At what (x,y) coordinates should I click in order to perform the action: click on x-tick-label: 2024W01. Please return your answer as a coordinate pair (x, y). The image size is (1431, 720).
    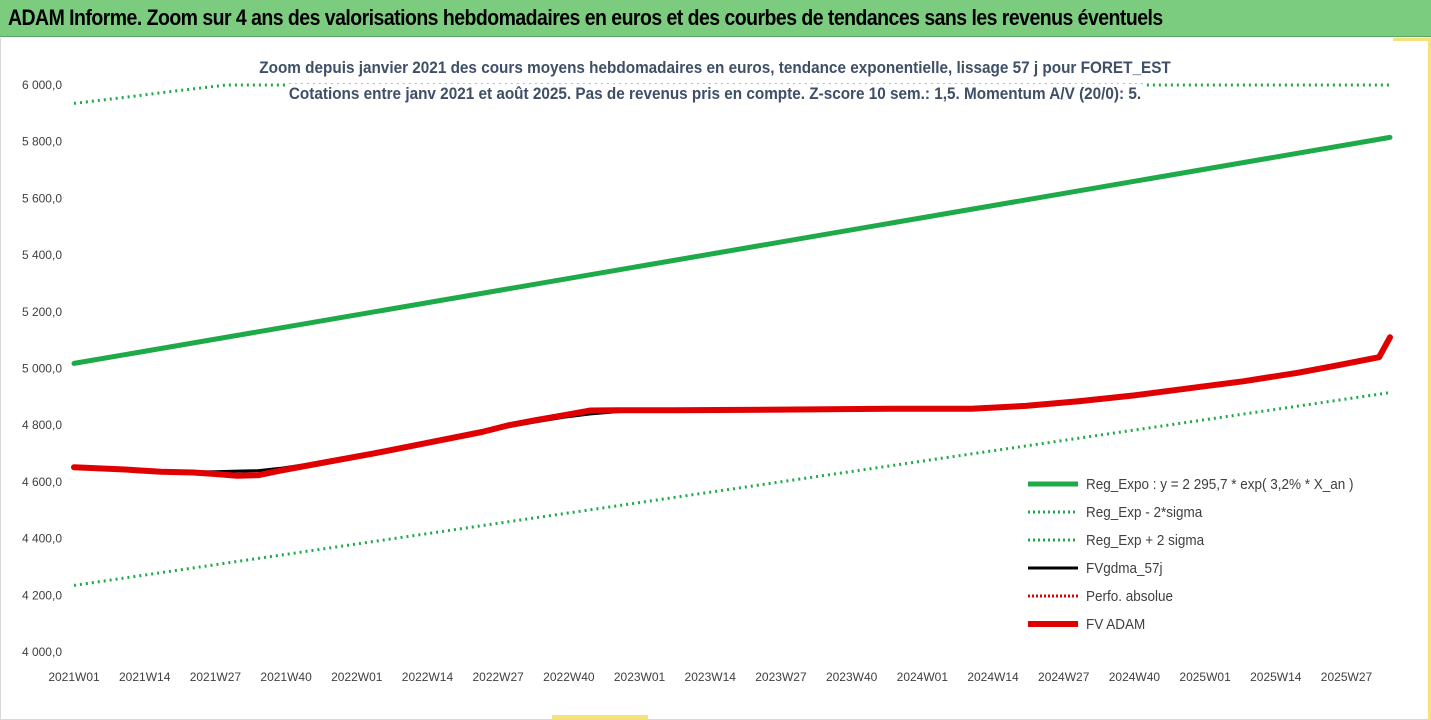
    Looking at the image, I should click on (923, 677).